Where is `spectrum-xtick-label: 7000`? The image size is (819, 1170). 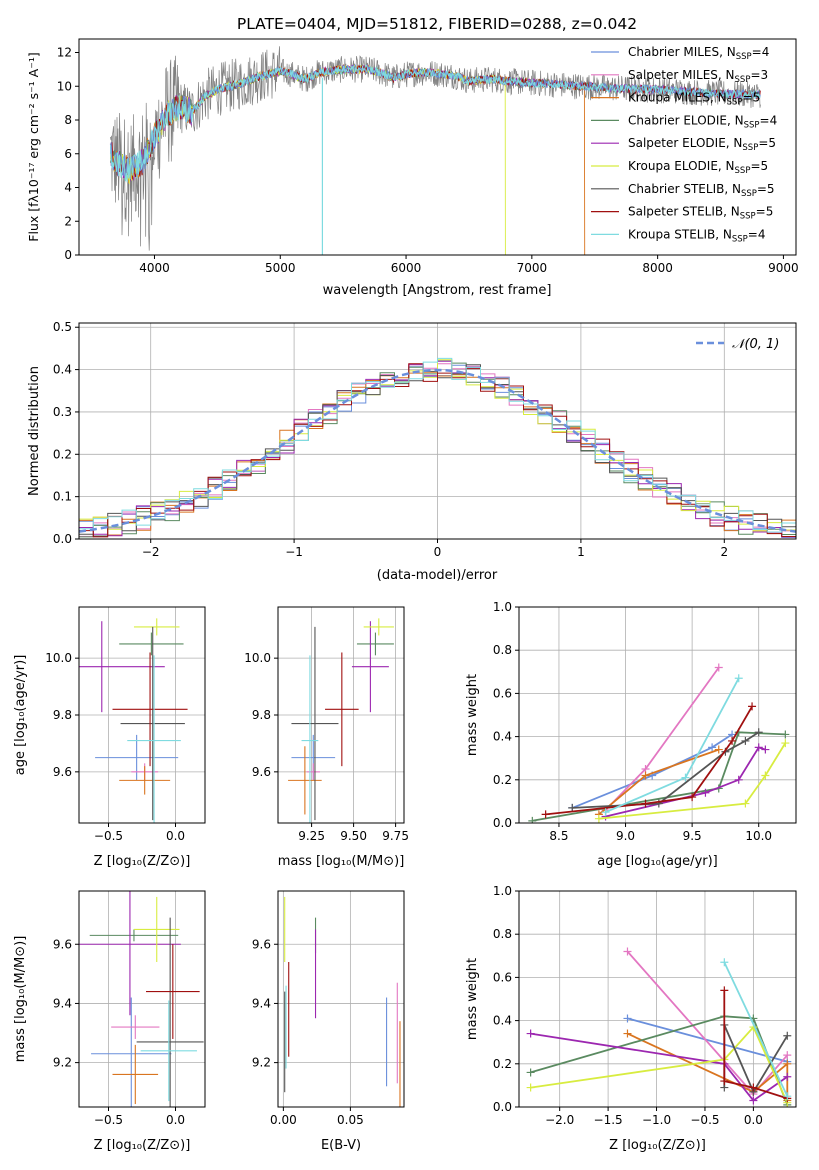
spectrum-xtick-label: 7000 is located at coordinates (532, 268).